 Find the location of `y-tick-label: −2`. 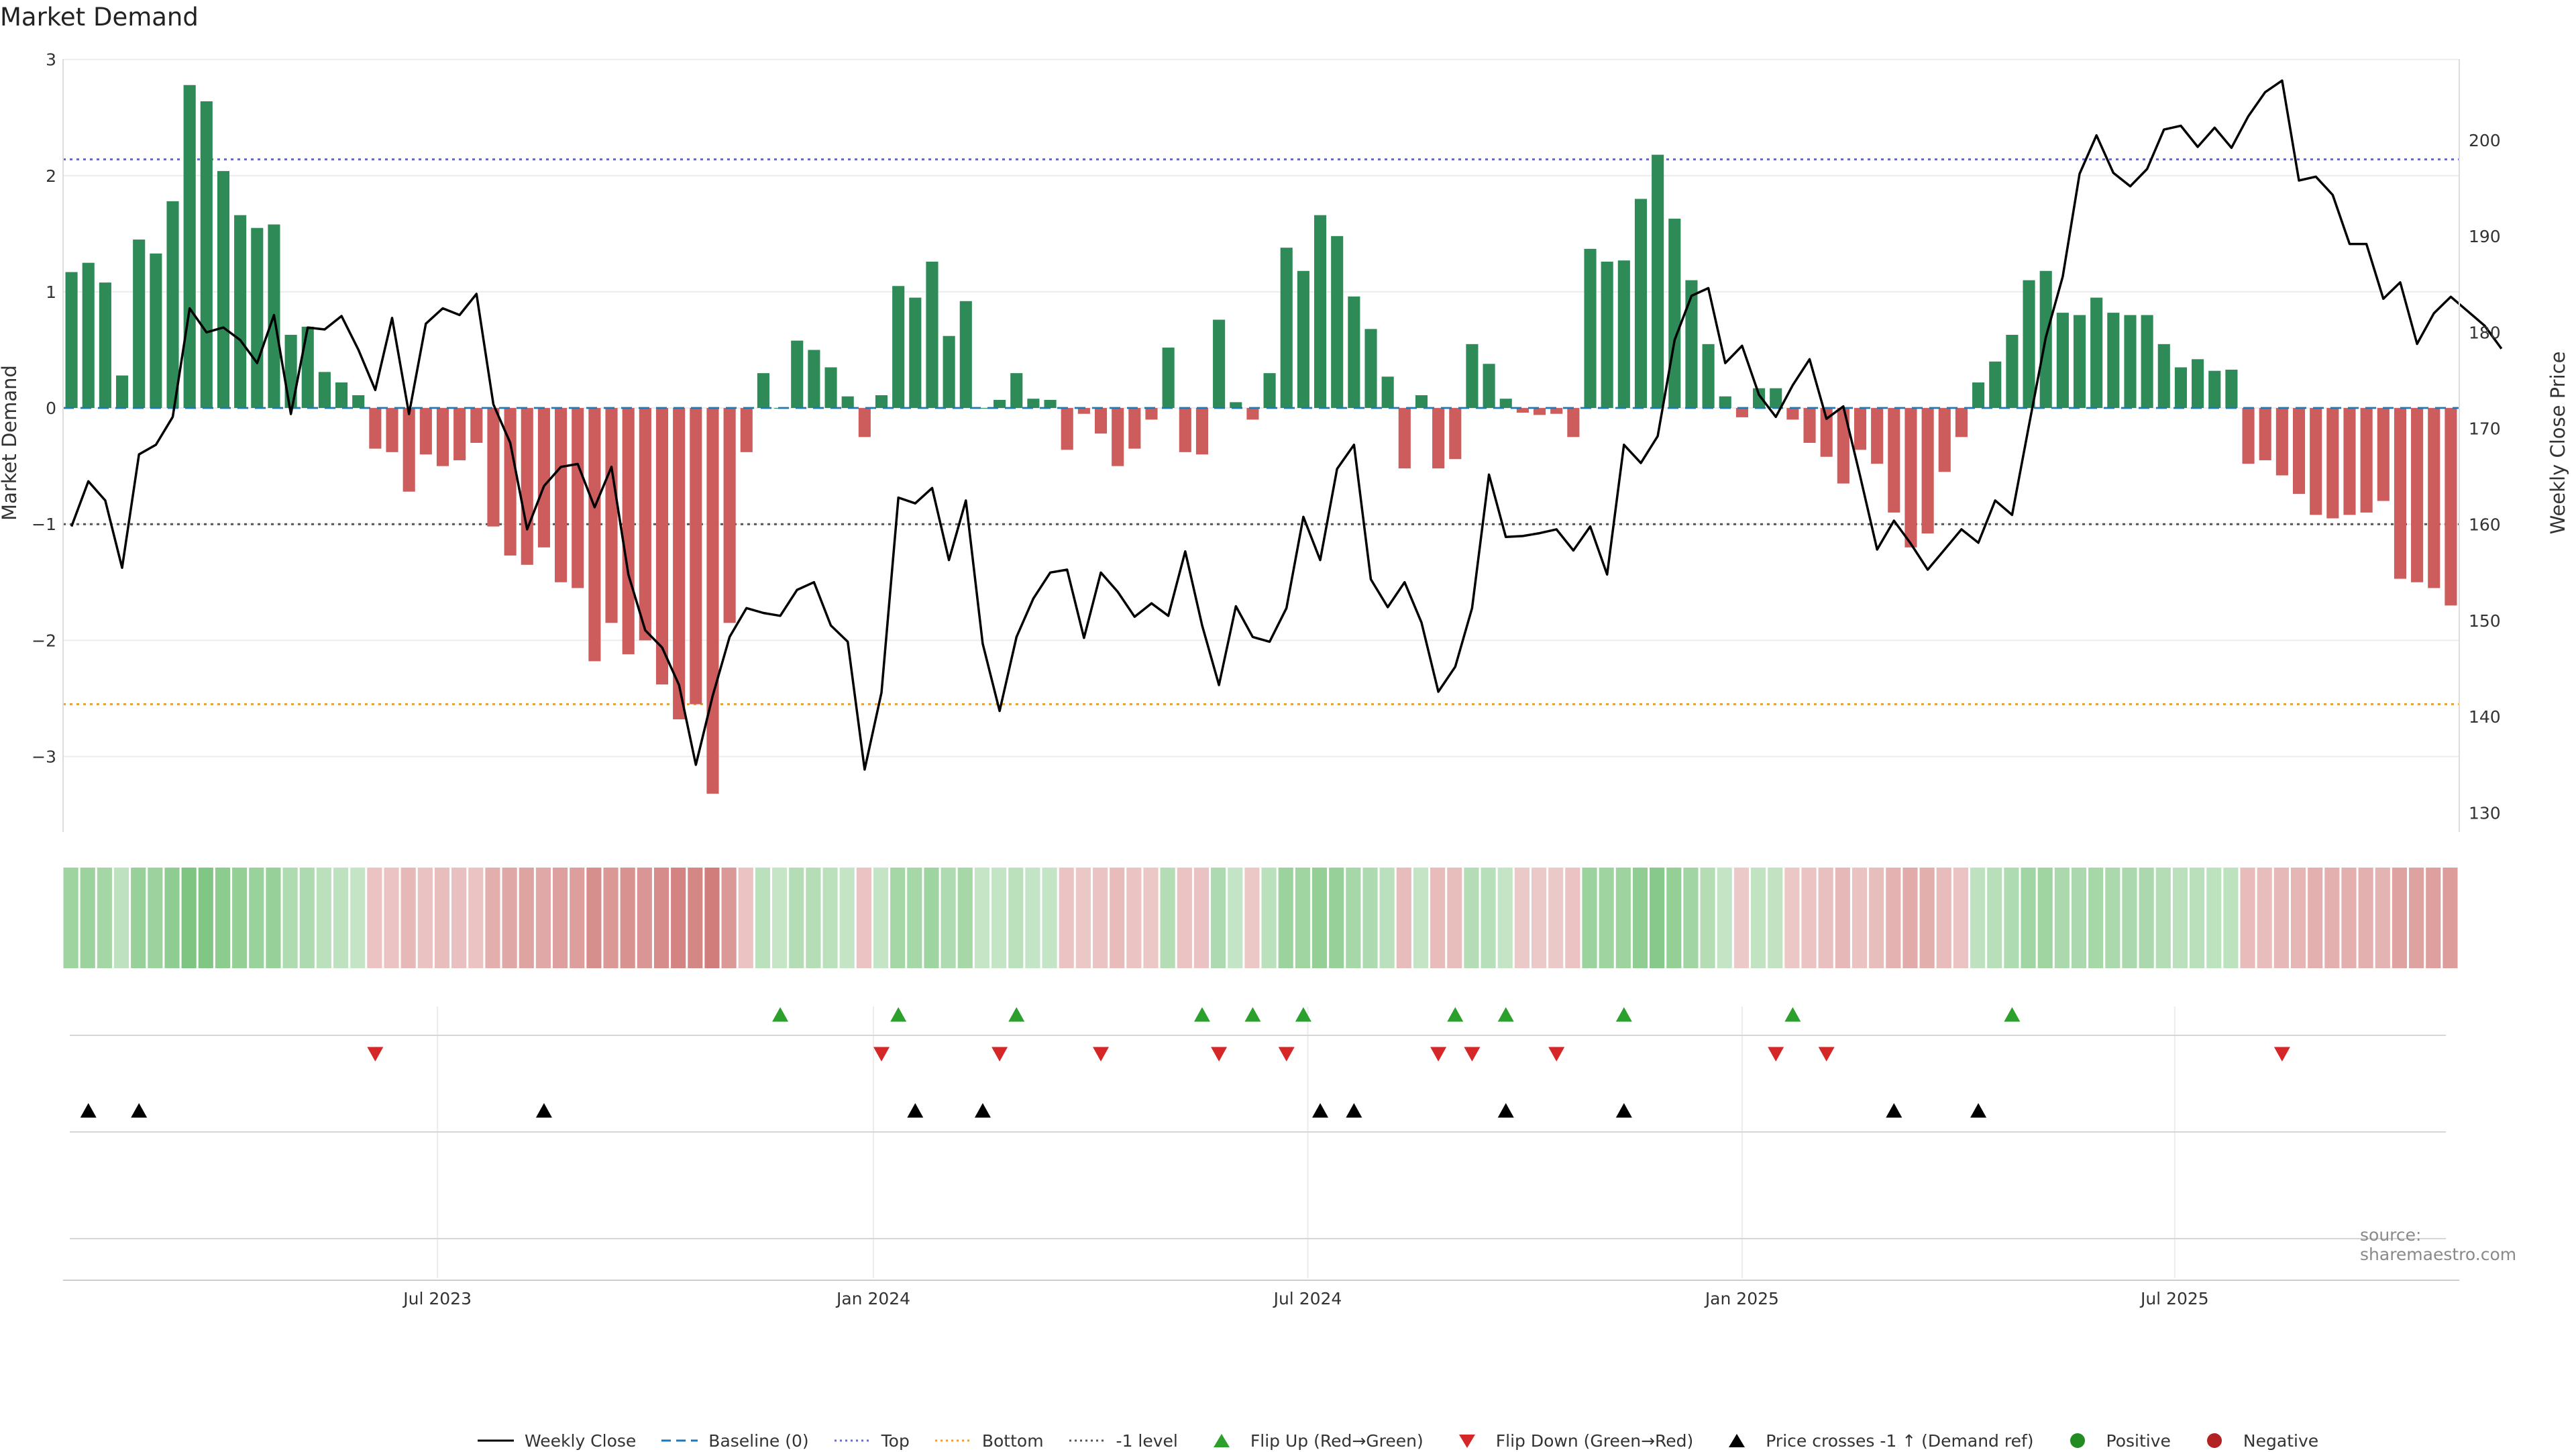

y-tick-label: −2 is located at coordinates (44, 641).